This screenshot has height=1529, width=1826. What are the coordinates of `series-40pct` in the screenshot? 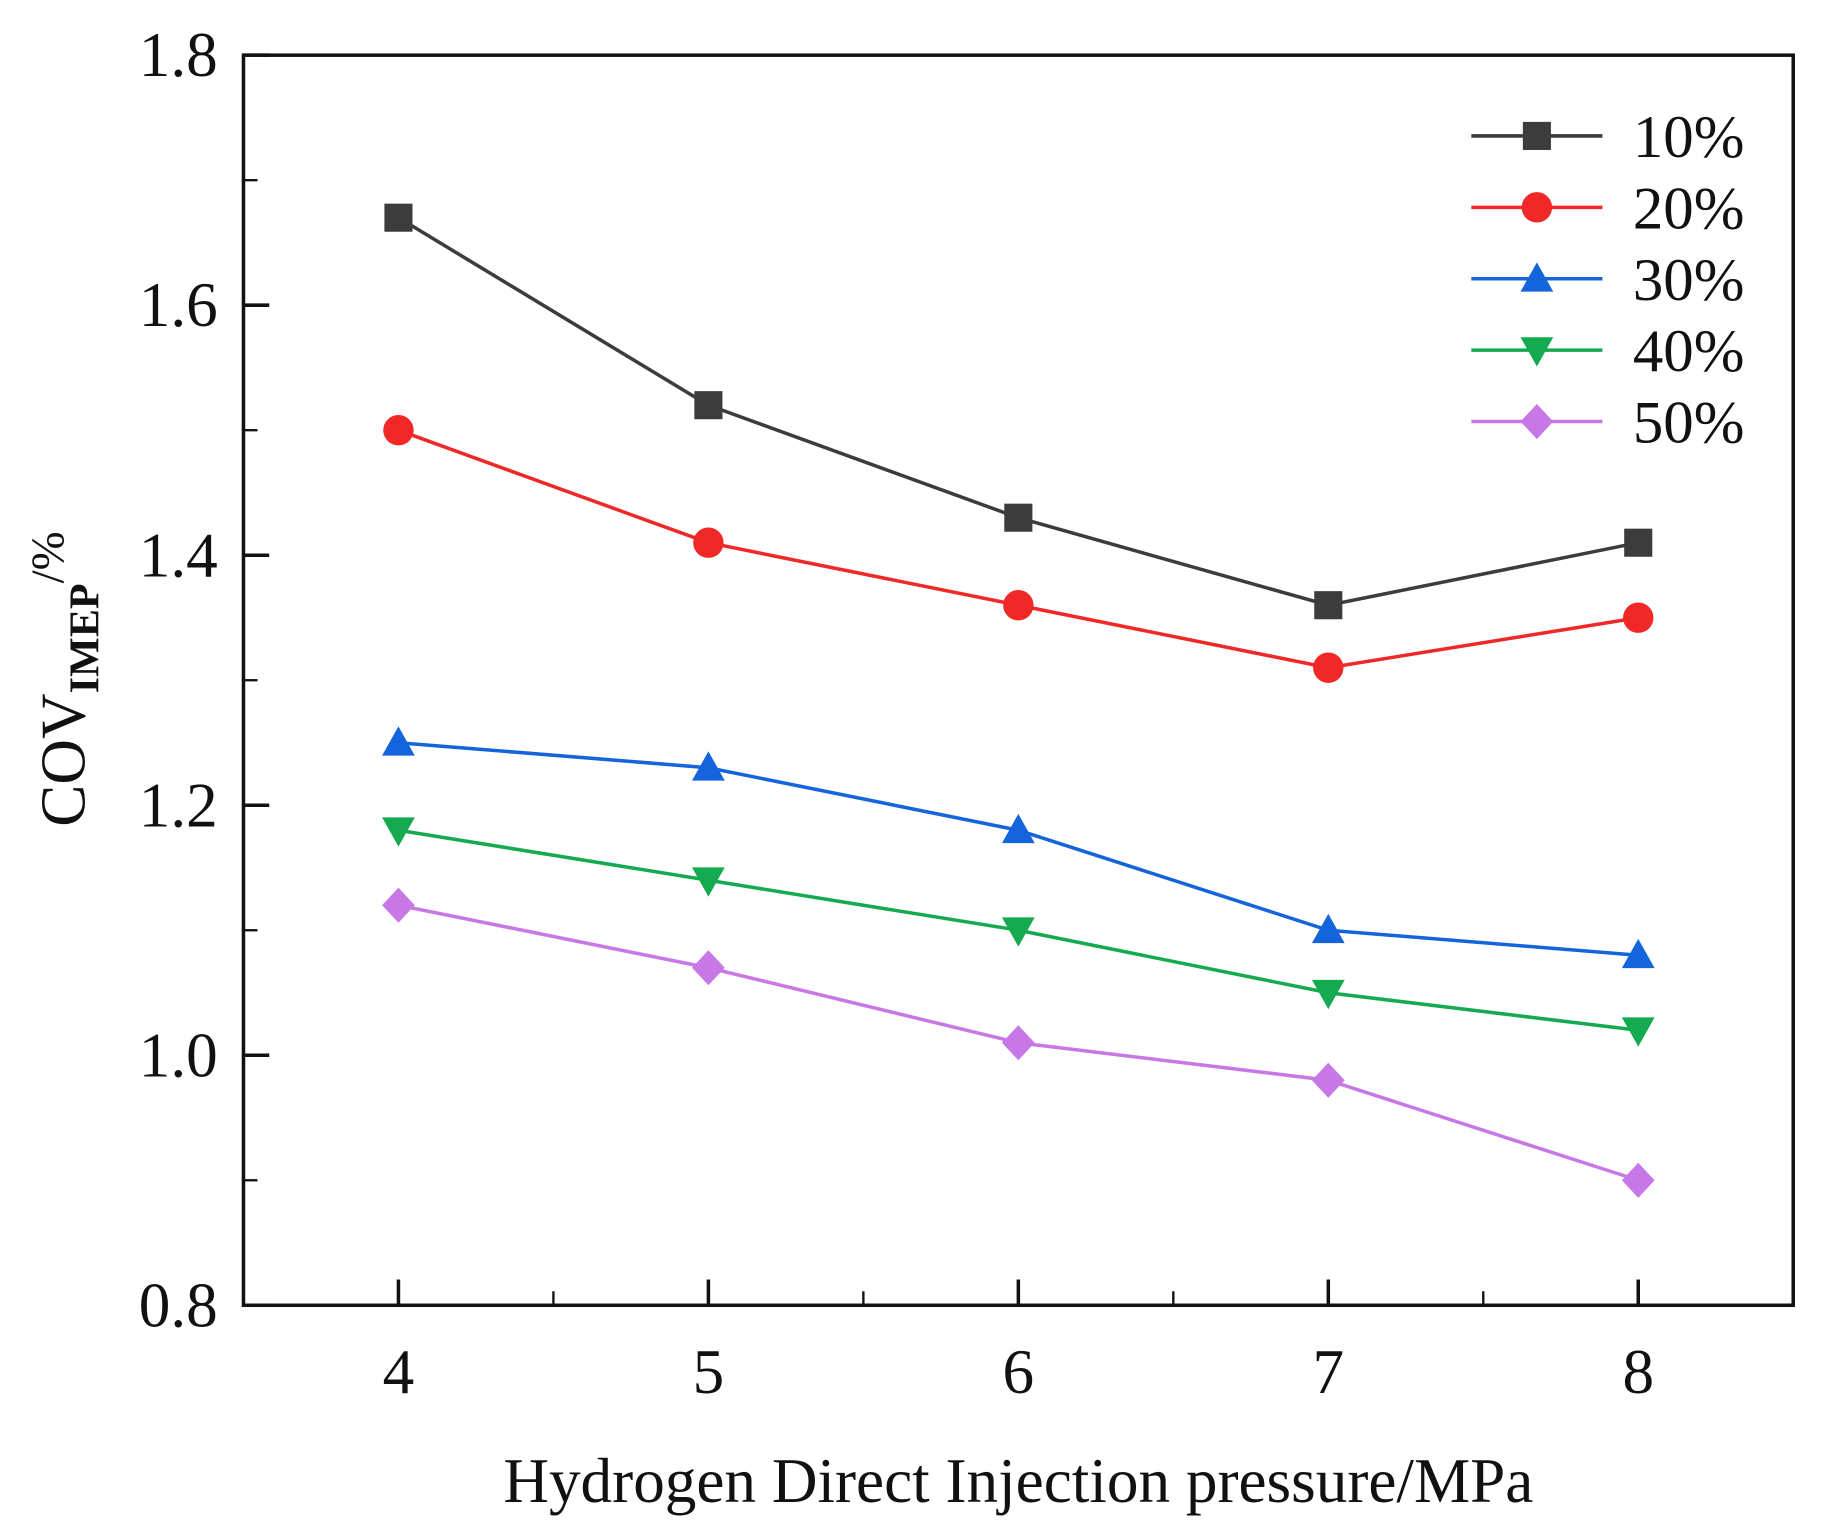 It's located at (1018, 932).